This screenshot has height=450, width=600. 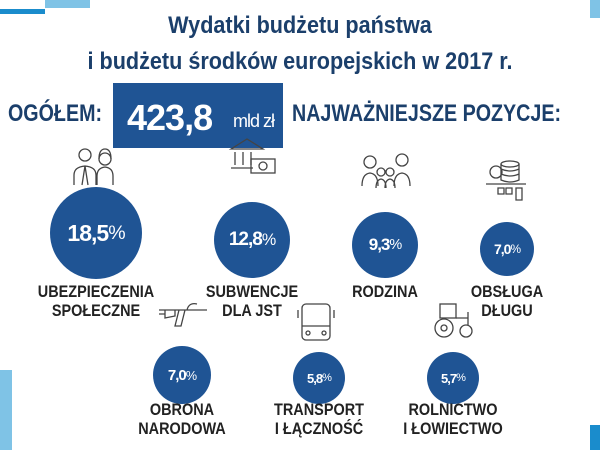 What do you see at coordinates (96, 310) in the screenshot?
I see `category-label-line2: SPOŁECZNE` at bounding box center [96, 310].